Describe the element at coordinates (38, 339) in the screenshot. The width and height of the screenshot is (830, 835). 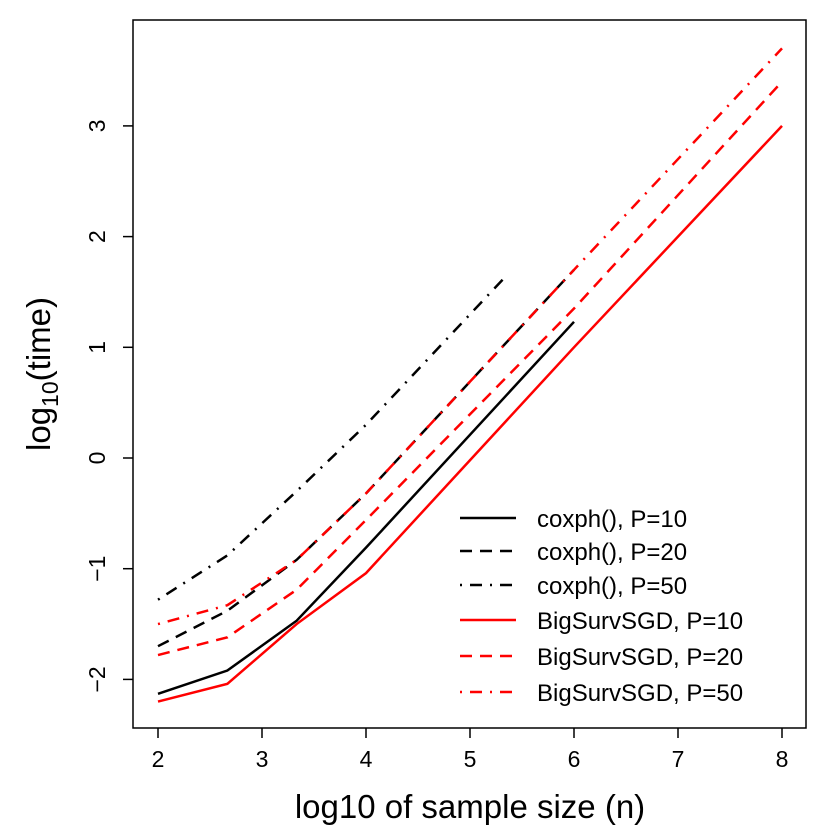
I see `y-axis-label-rest: (time)` at that location.